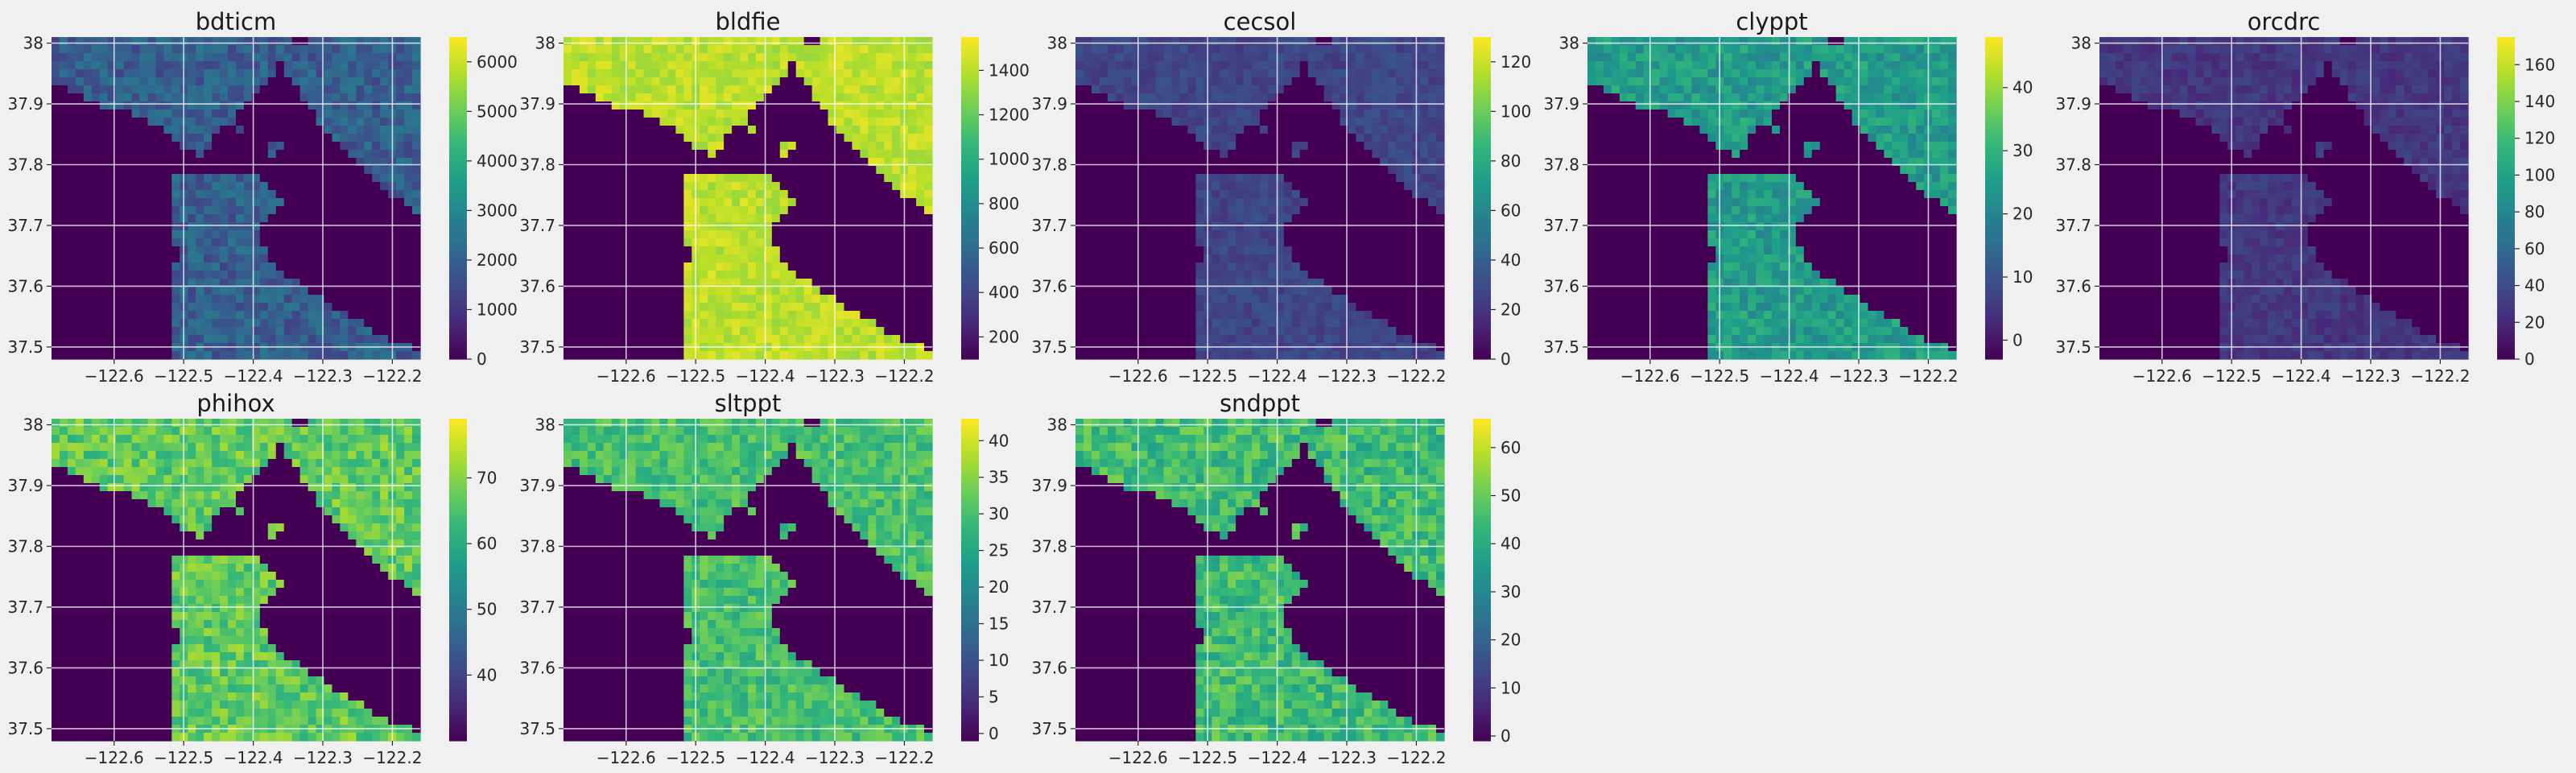  Describe the element at coordinates (537, 104) in the screenshot. I see `y-tick-label: 37.9` at that location.